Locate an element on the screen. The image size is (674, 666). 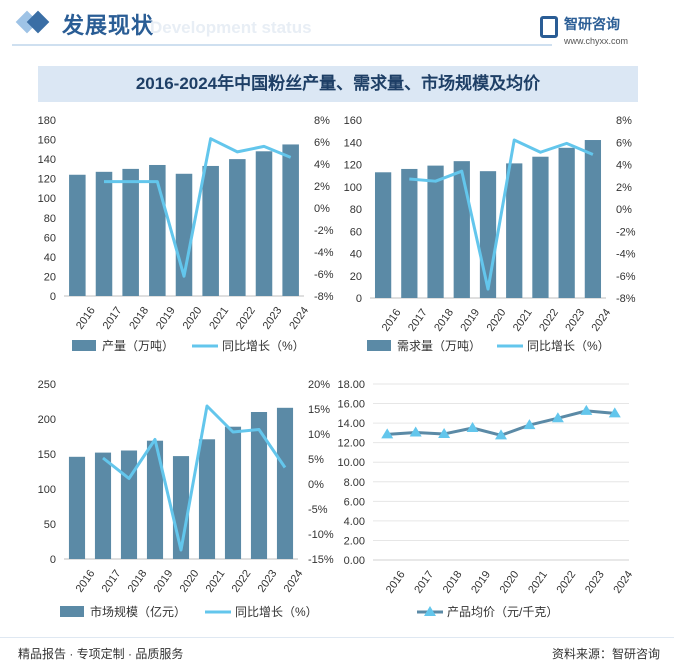
y-tick-label: 16.00 is located at coordinates (351, 405).